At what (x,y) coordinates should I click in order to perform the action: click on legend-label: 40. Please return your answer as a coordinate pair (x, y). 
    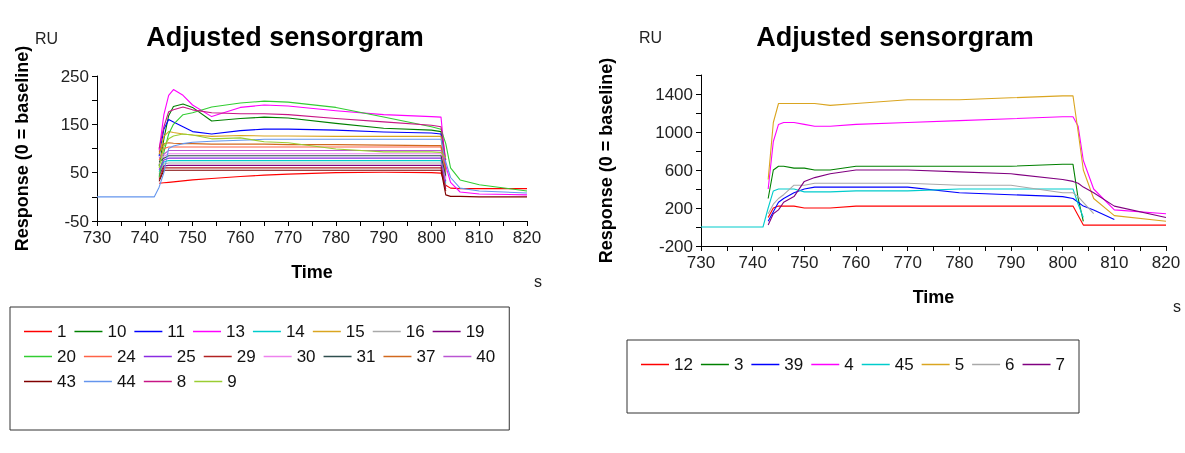
    Looking at the image, I should click on (486, 356).